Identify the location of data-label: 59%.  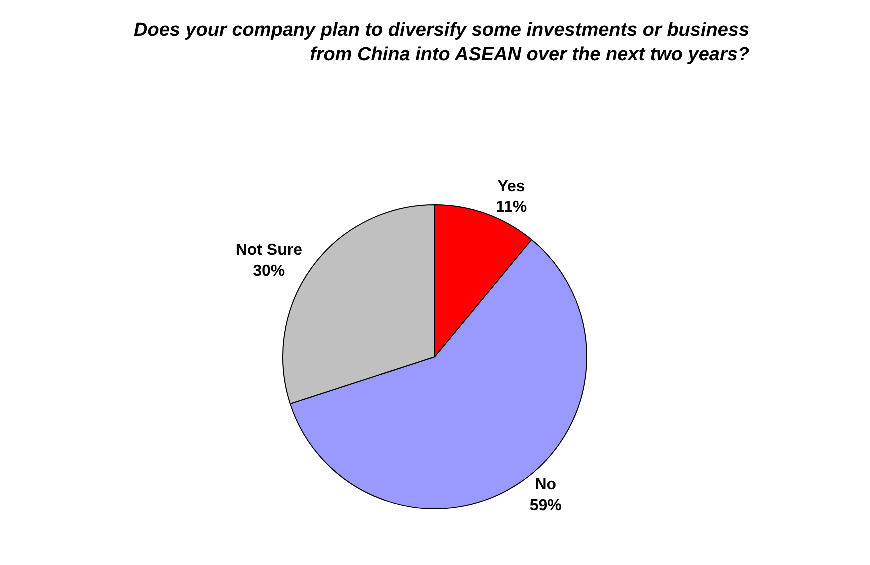
(546, 506).